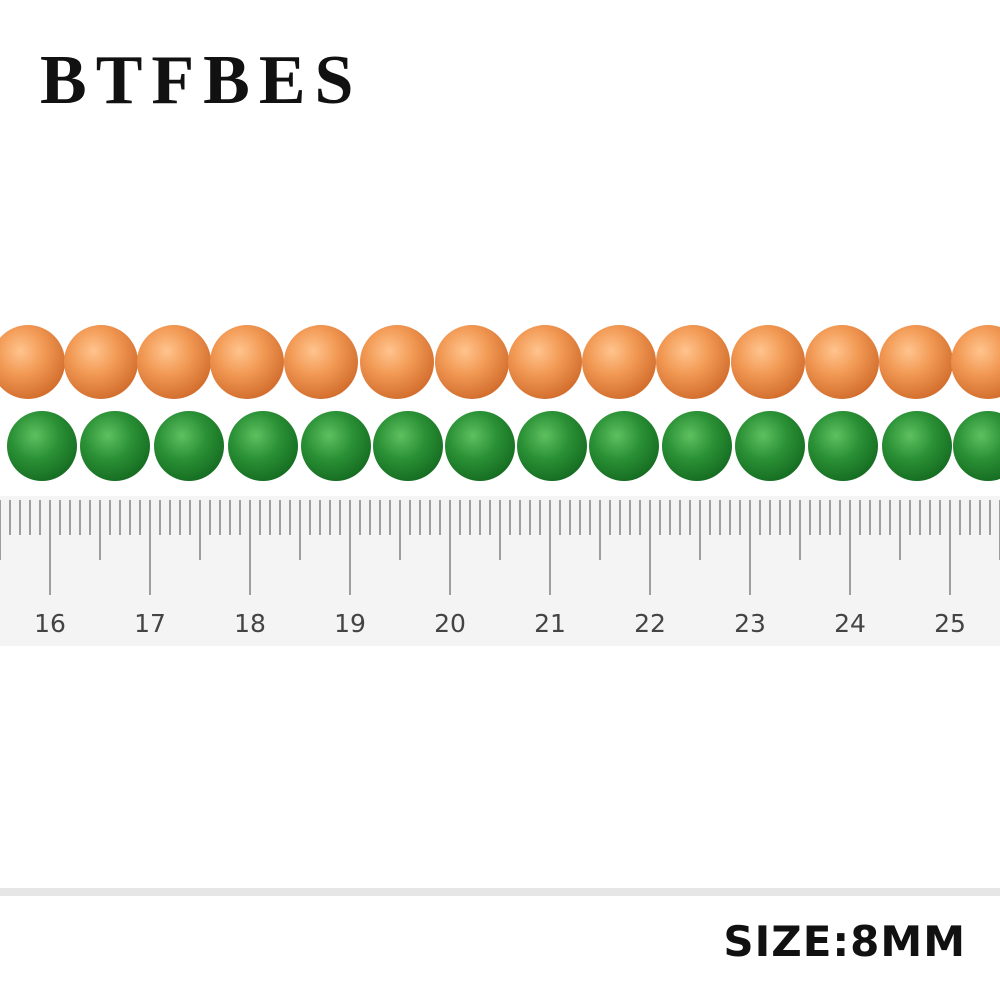 The height and width of the screenshot is (1000, 1000). What do you see at coordinates (250, 623) in the screenshot?
I see `ruler-label: 18` at bounding box center [250, 623].